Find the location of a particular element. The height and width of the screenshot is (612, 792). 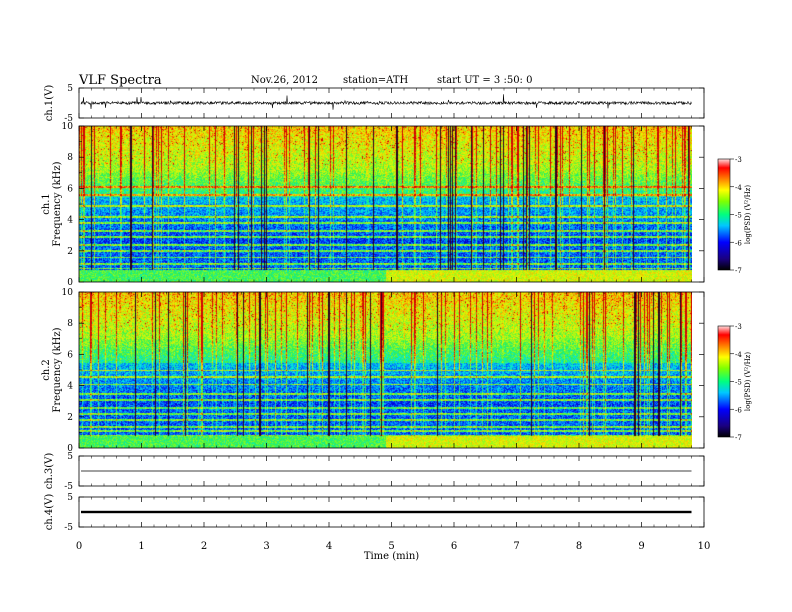

x-tick-label: 8 is located at coordinates (579, 546).